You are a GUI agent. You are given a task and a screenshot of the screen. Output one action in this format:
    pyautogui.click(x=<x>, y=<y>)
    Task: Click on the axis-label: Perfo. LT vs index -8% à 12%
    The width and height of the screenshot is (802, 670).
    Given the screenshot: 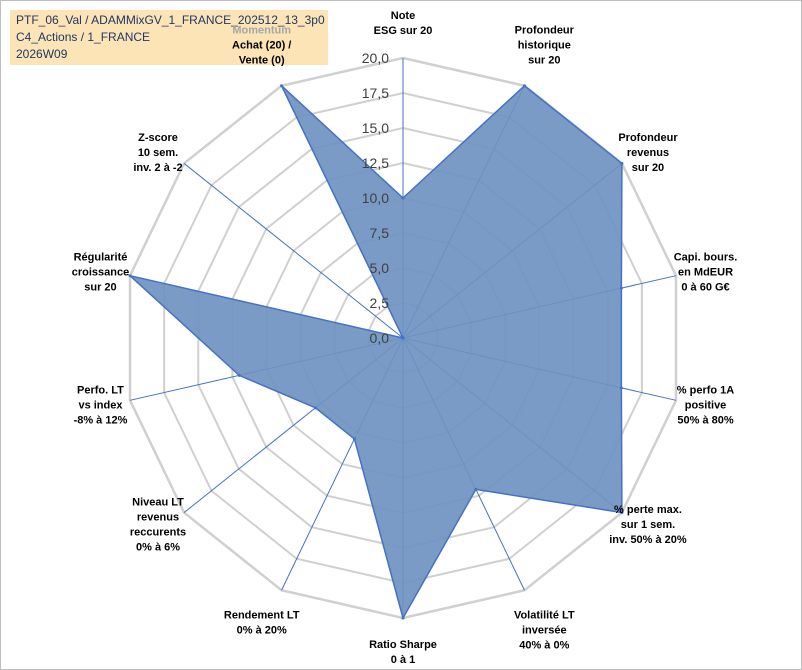 What is the action you would take?
    pyautogui.click(x=101, y=405)
    